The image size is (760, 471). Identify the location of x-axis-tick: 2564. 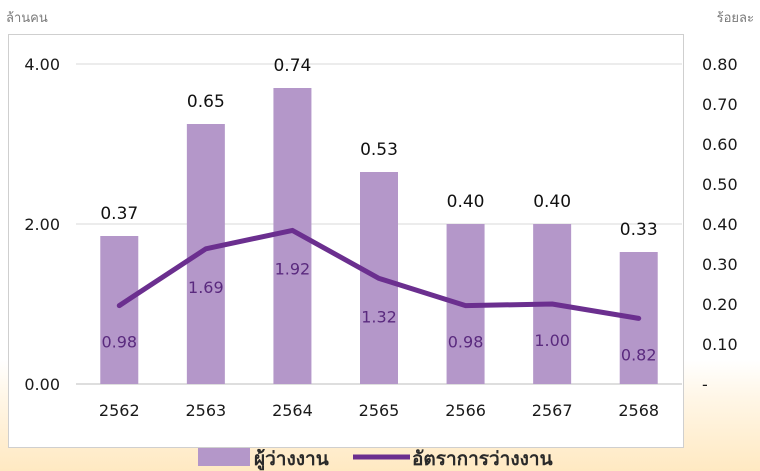
(292, 410).